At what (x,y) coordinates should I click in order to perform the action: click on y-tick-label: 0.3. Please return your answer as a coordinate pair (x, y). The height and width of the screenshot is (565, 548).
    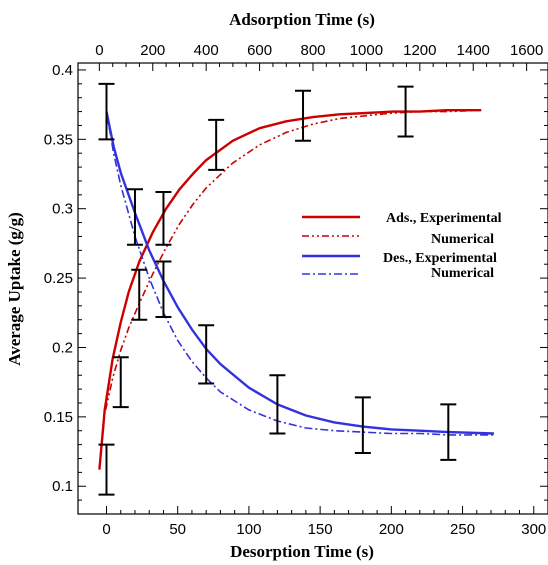
    Looking at the image, I should click on (62, 209).